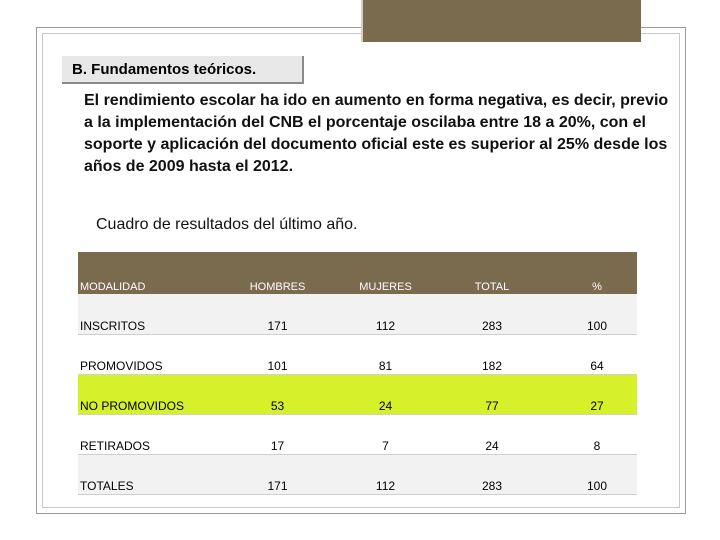  I want to click on cell-mujeres: 7, so click(385, 434).